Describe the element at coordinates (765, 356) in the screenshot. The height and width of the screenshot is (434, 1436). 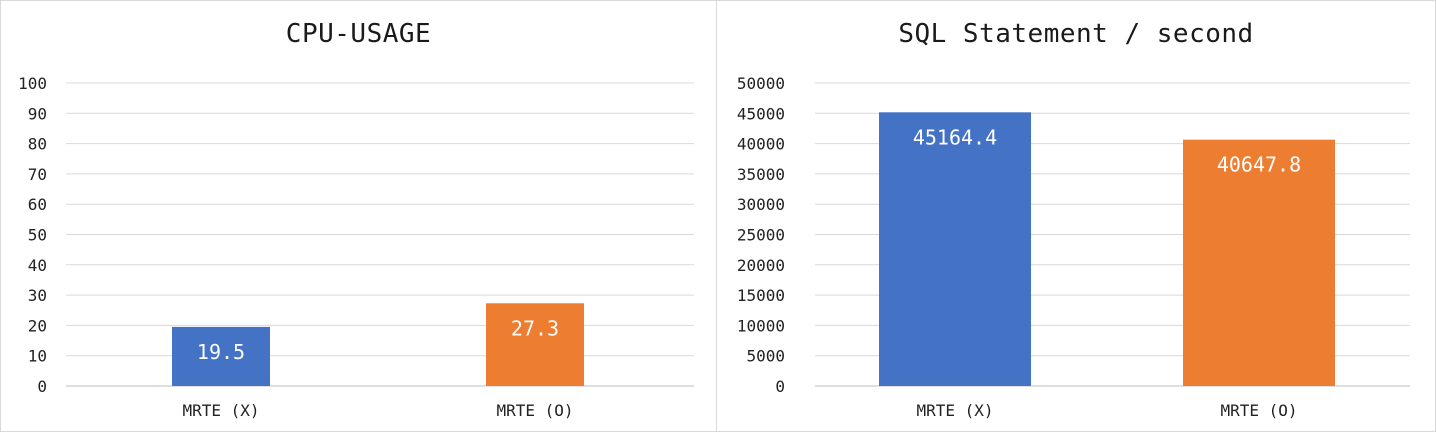
I see `y-tick-label: 5000` at that location.